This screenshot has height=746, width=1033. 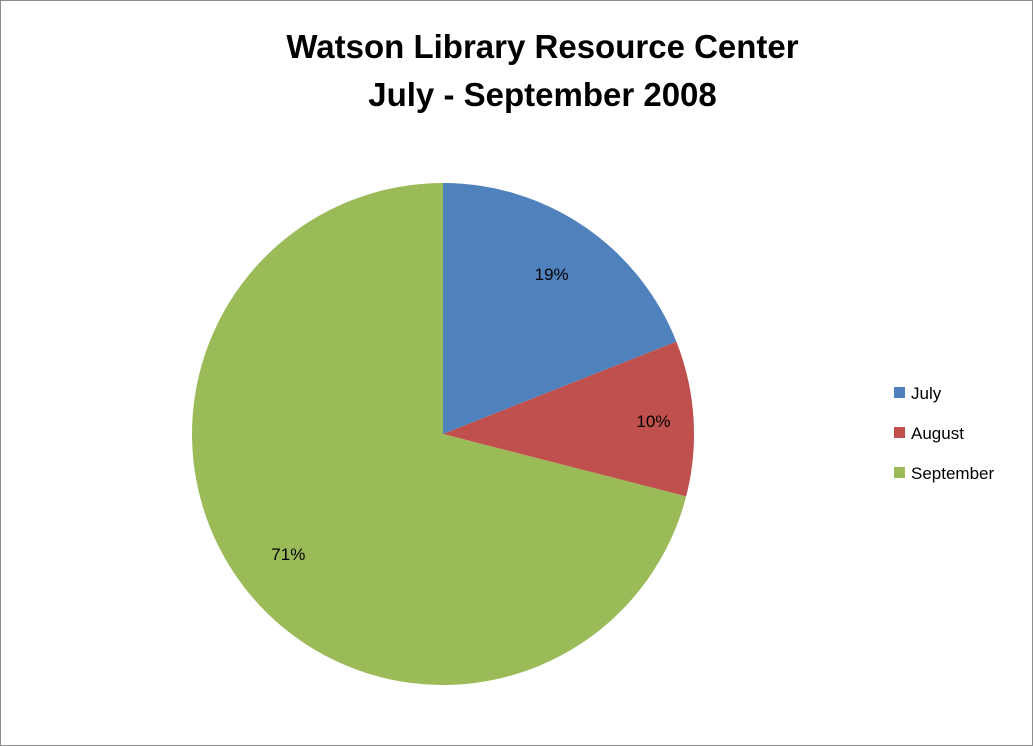 I want to click on legend-swatch-september, so click(x=899, y=472).